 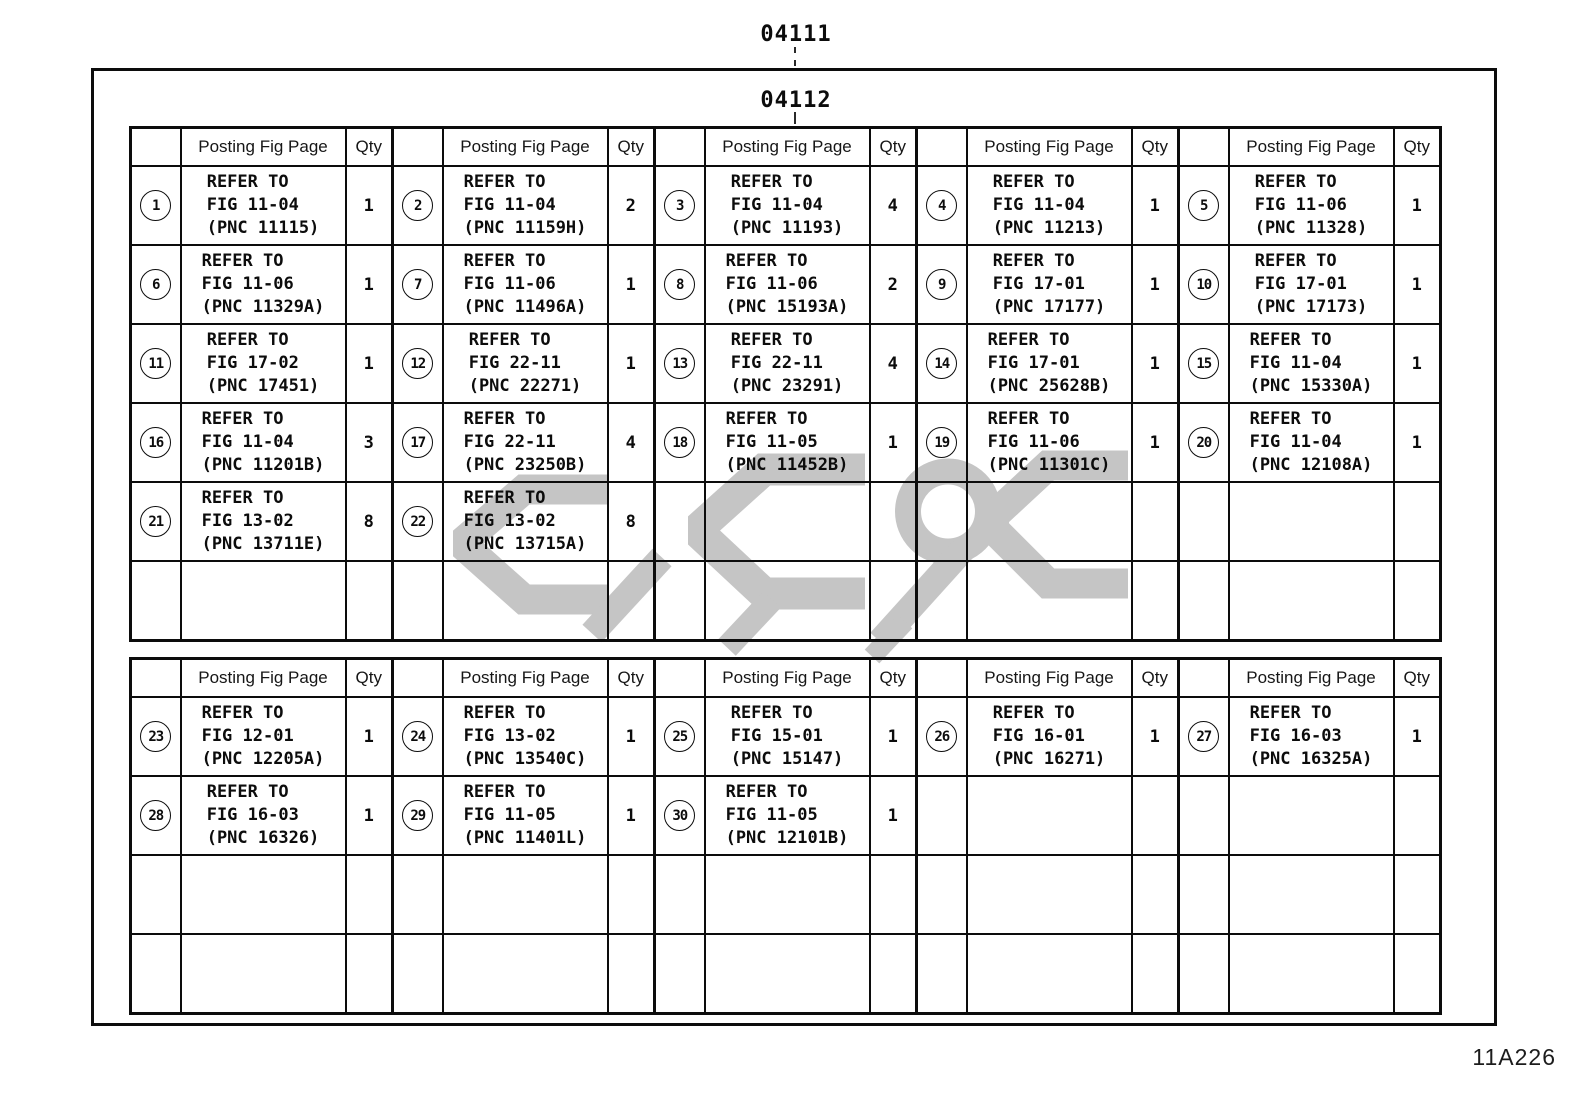 What do you see at coordinates (525, 759) in the screenshot?
I see `pnc-line: (PNC 13540C)` at bounding box center [525, 759].